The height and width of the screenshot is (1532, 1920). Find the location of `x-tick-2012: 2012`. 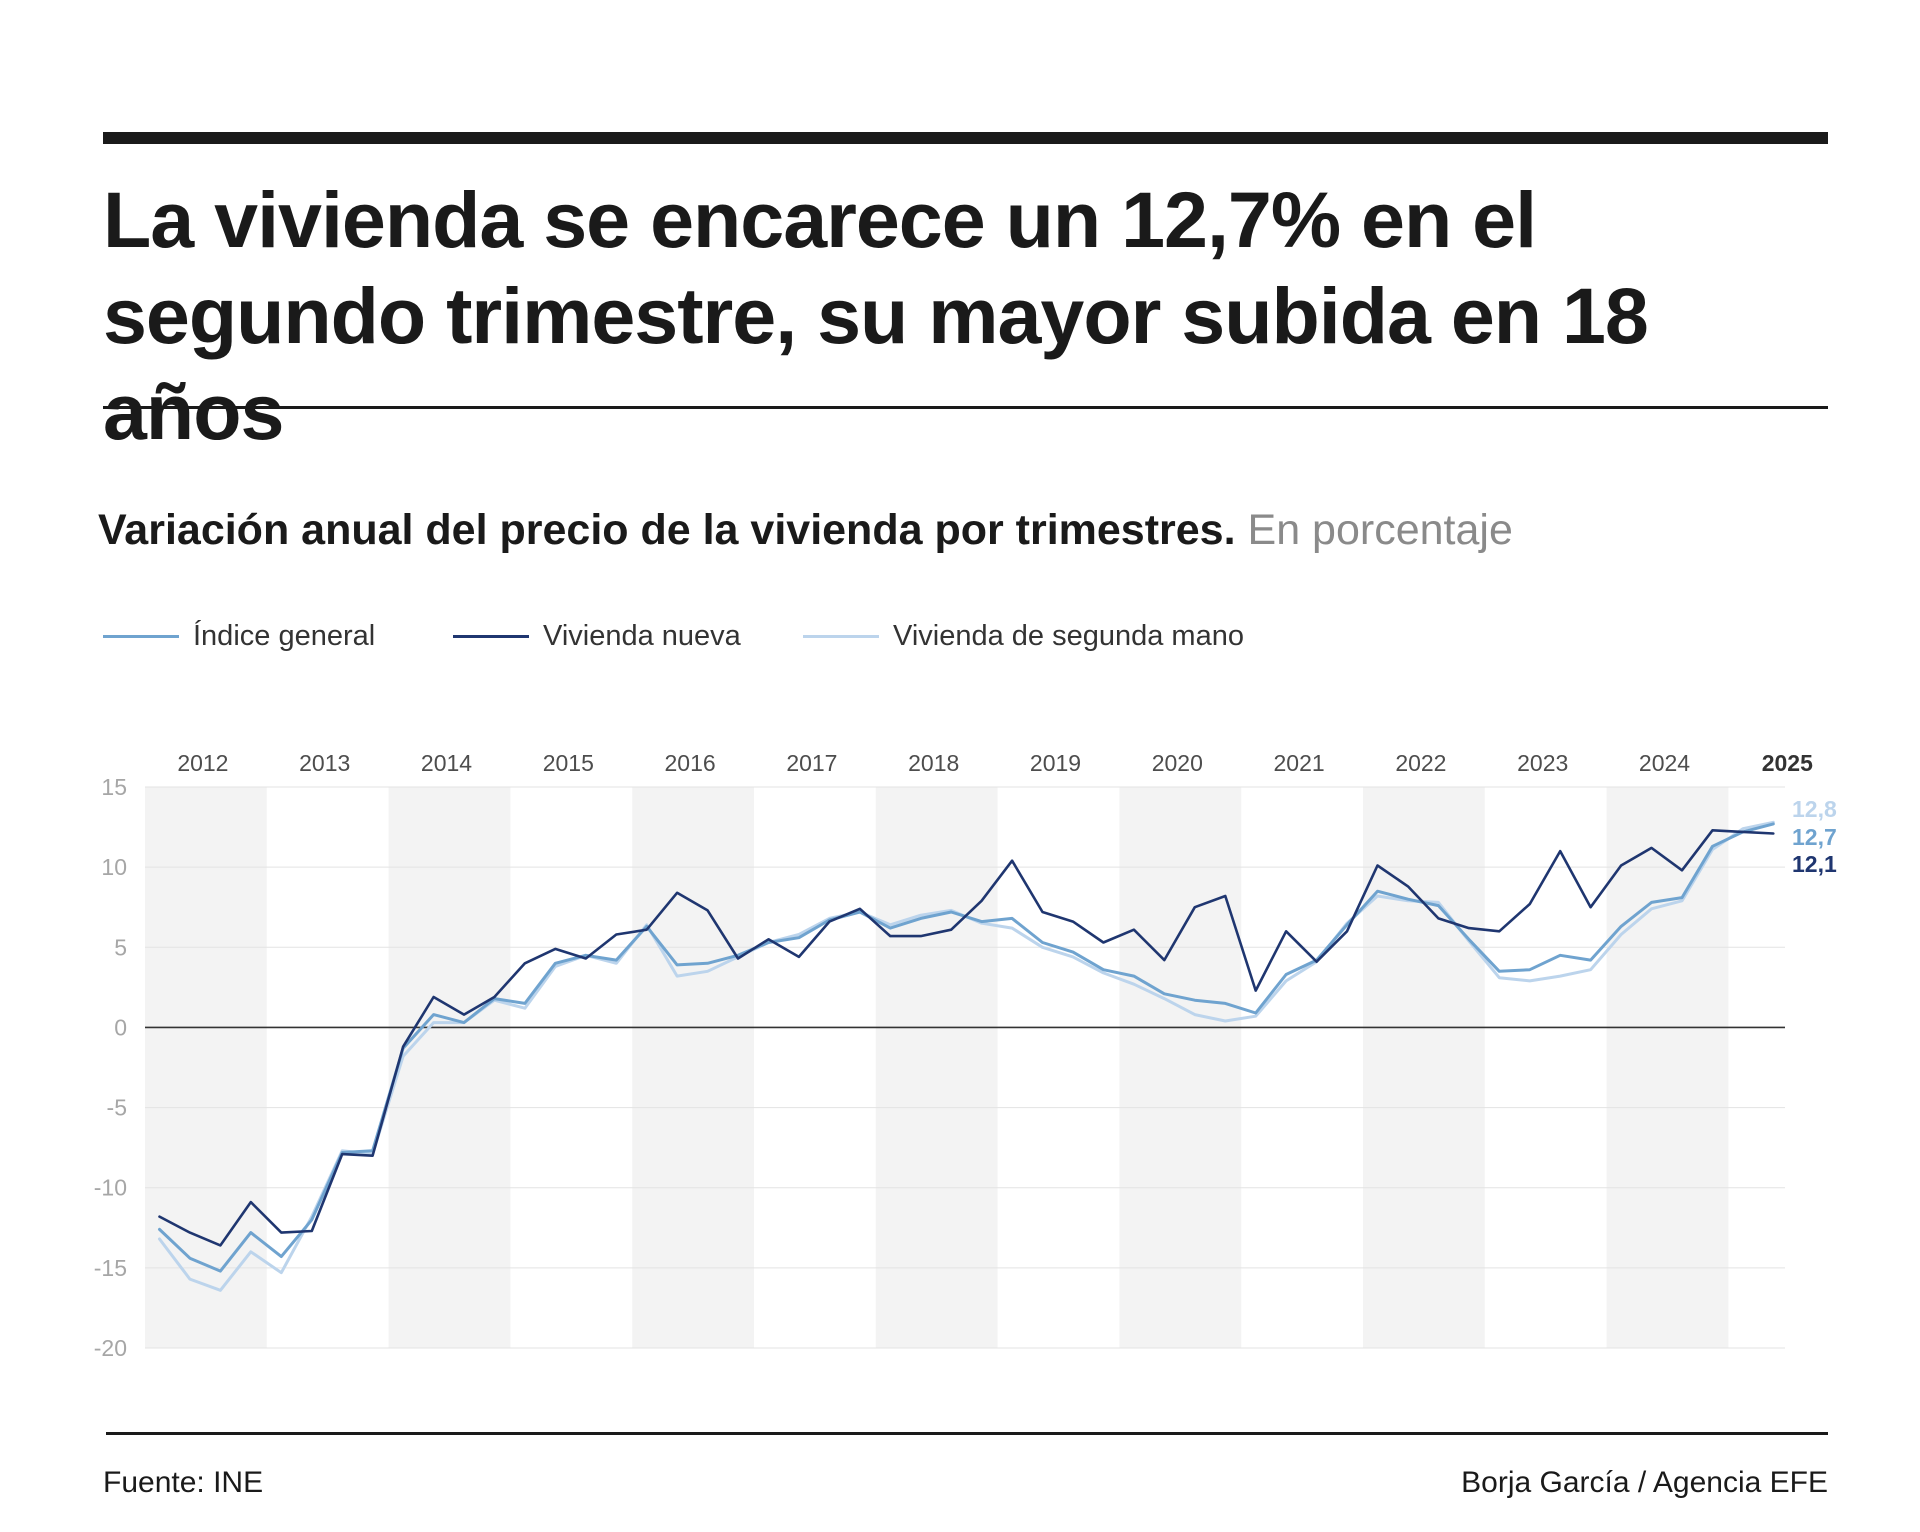

x-tick-2012: 2012 is located at coordinates (202, 763).